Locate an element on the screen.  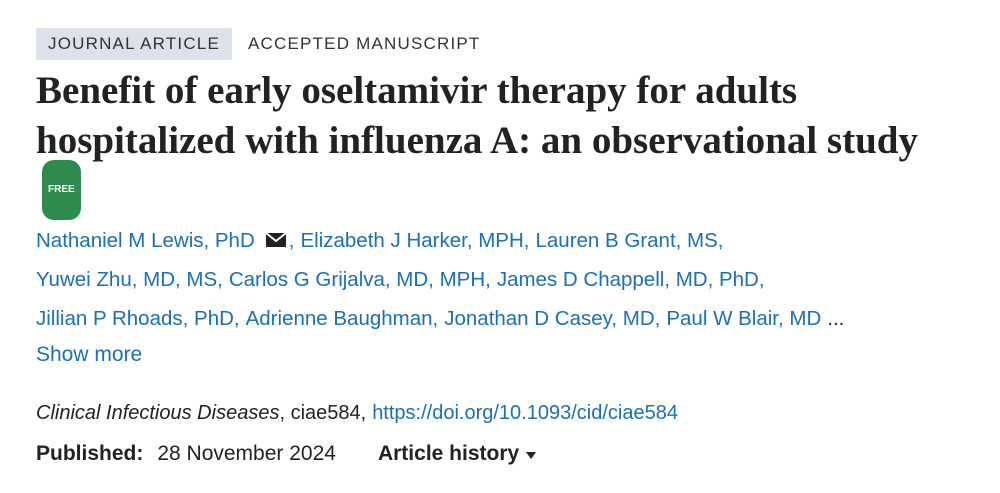
doi-link: https://doi.org/10.1093/cid/ciae584 is located at coordinates (525, 413).